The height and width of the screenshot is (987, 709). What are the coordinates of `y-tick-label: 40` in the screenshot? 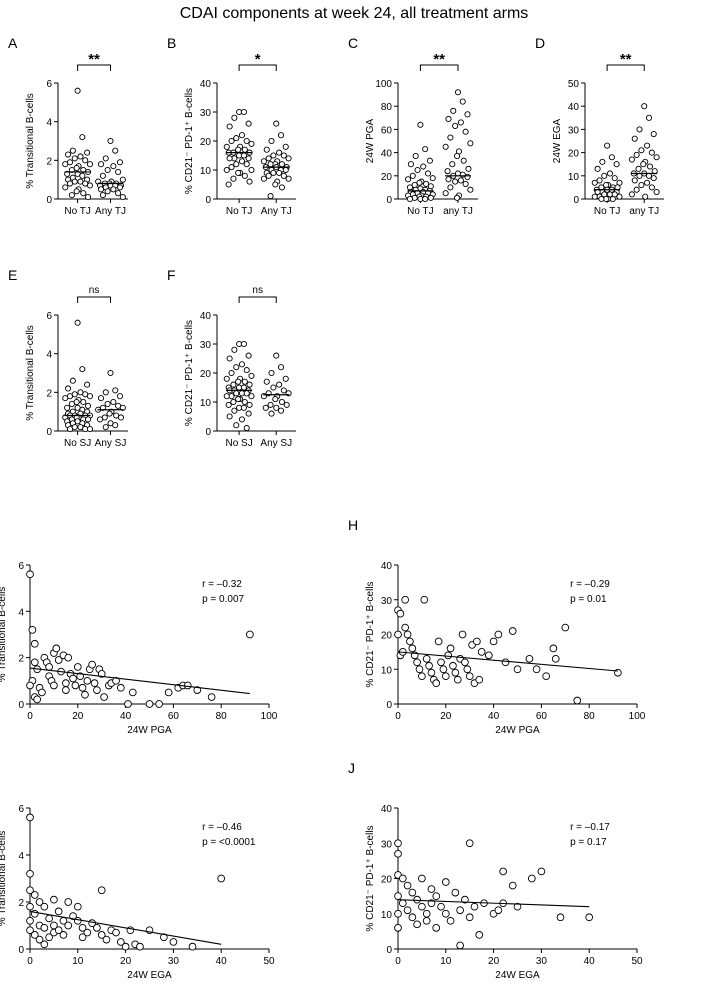 It's located at (574, 107).